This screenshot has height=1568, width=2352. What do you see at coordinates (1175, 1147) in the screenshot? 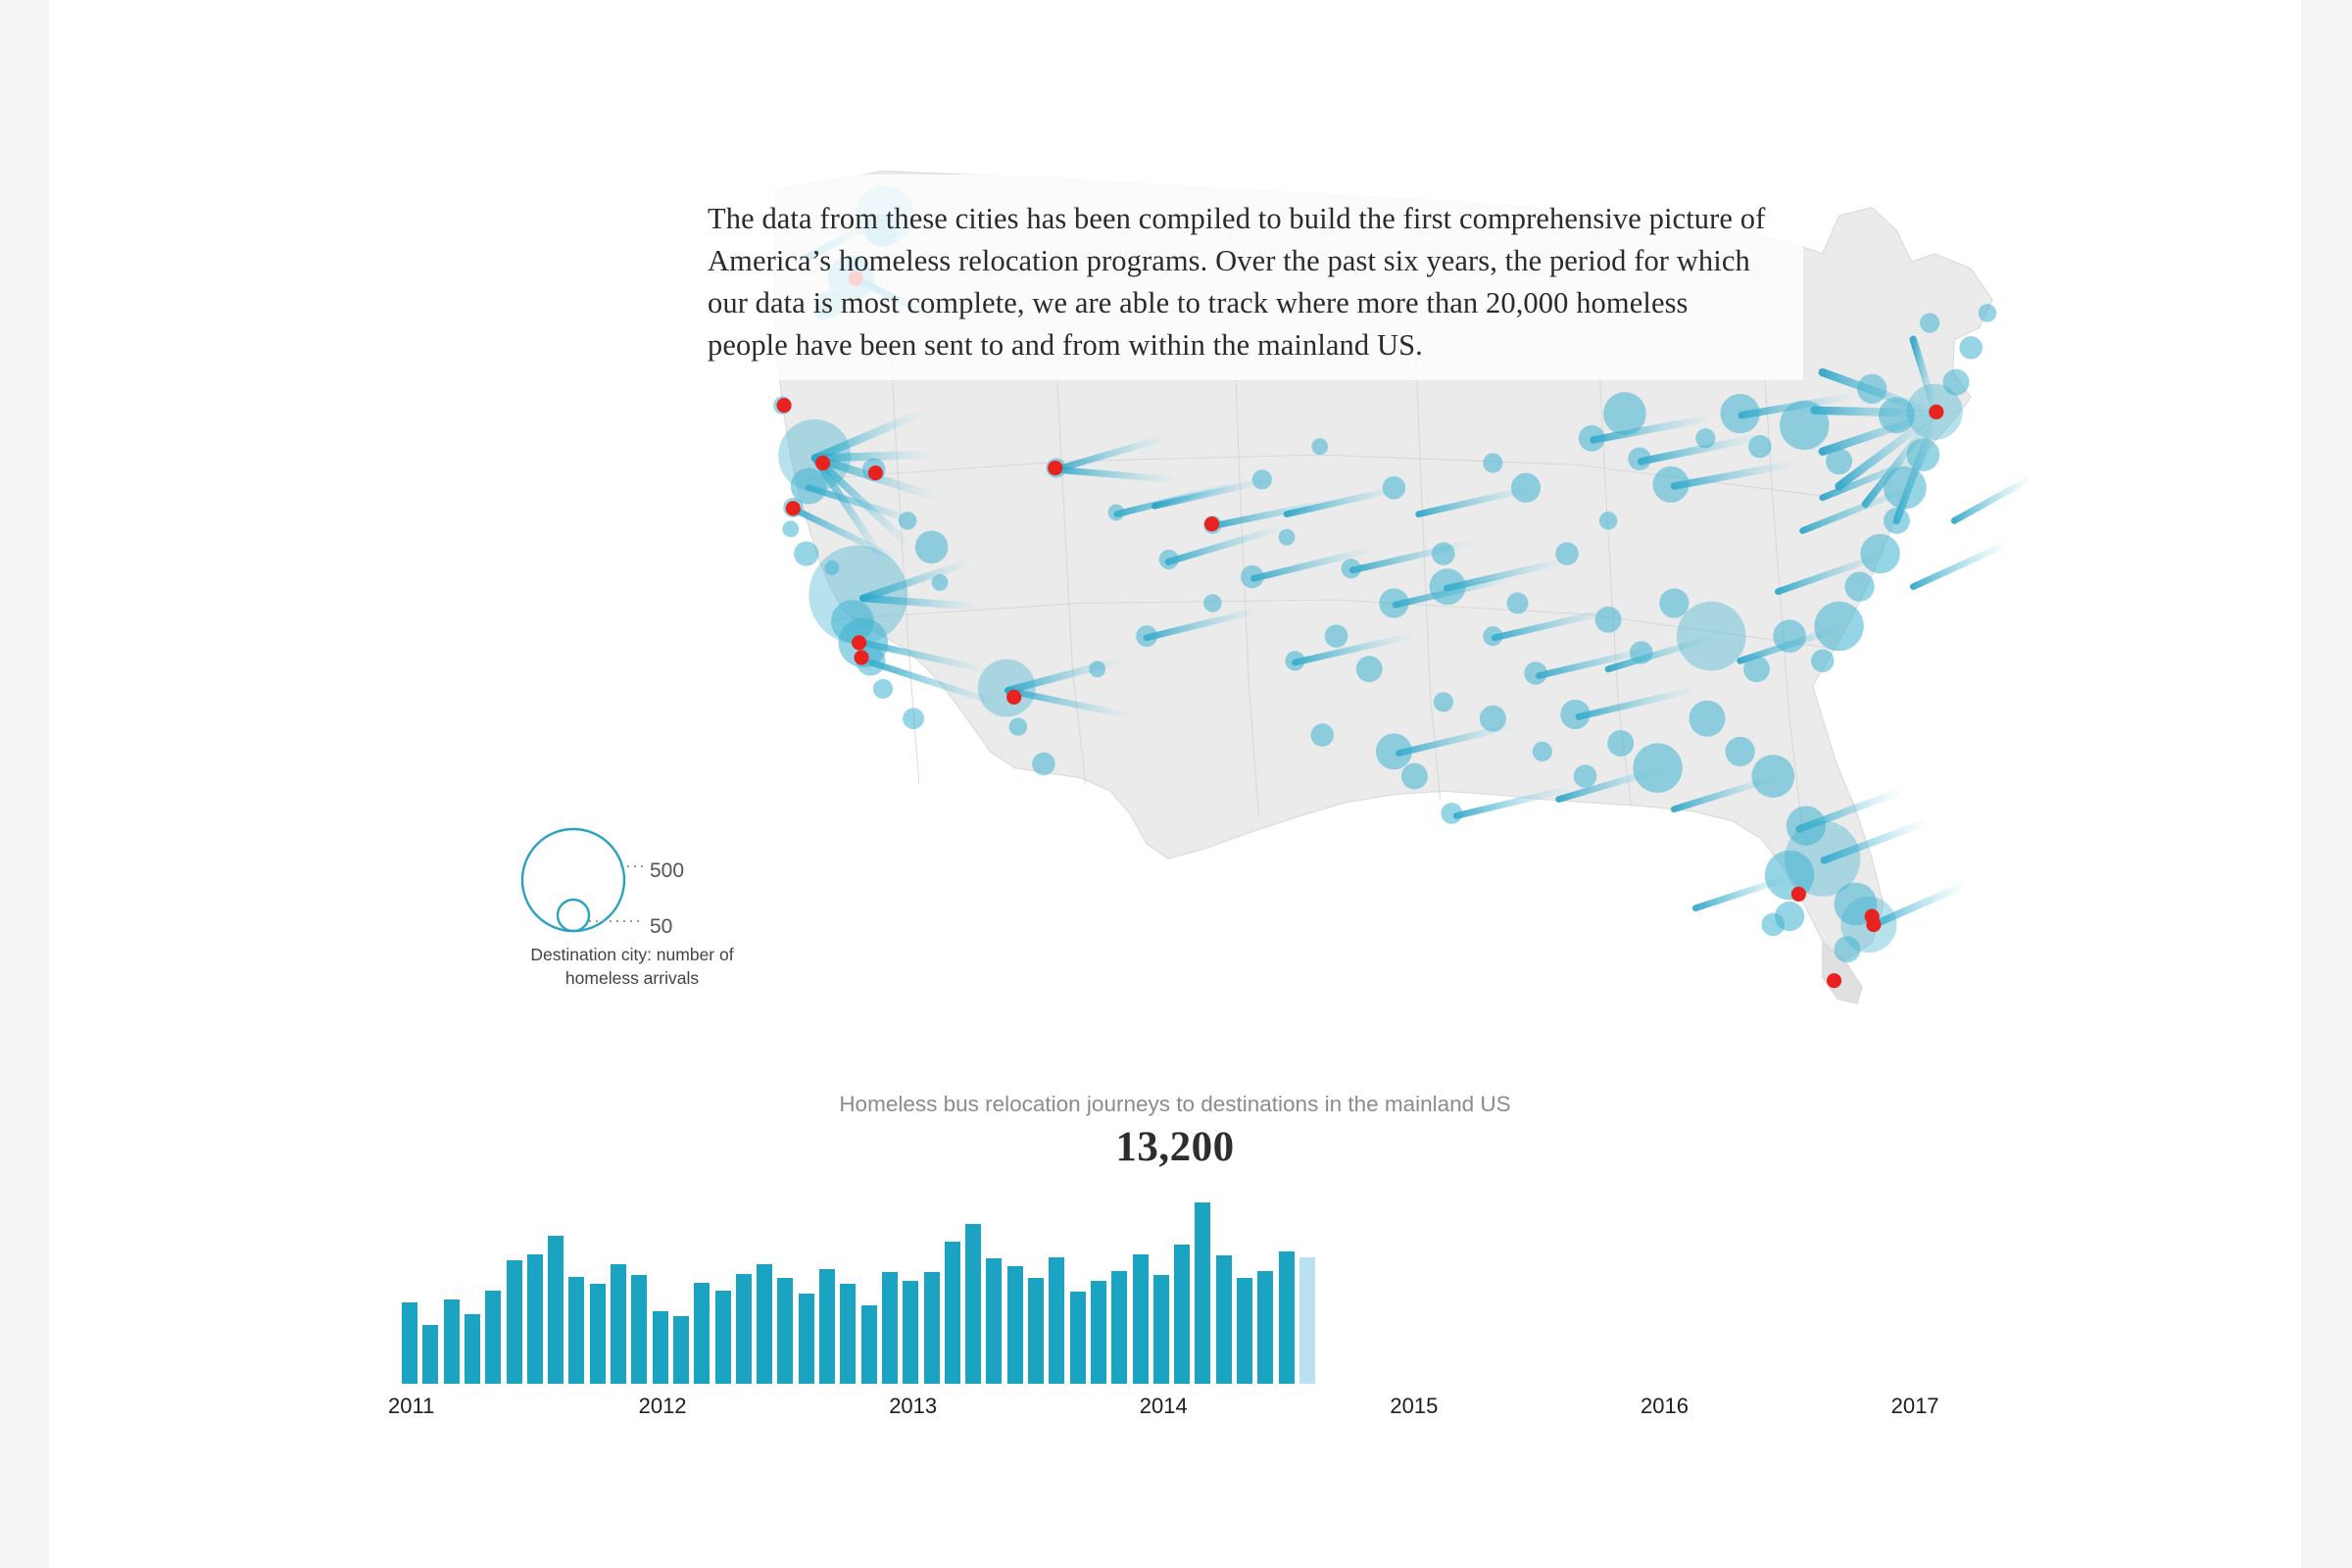
I see `chart-total-value: 13,200` at bounding box center [1175, 1147].